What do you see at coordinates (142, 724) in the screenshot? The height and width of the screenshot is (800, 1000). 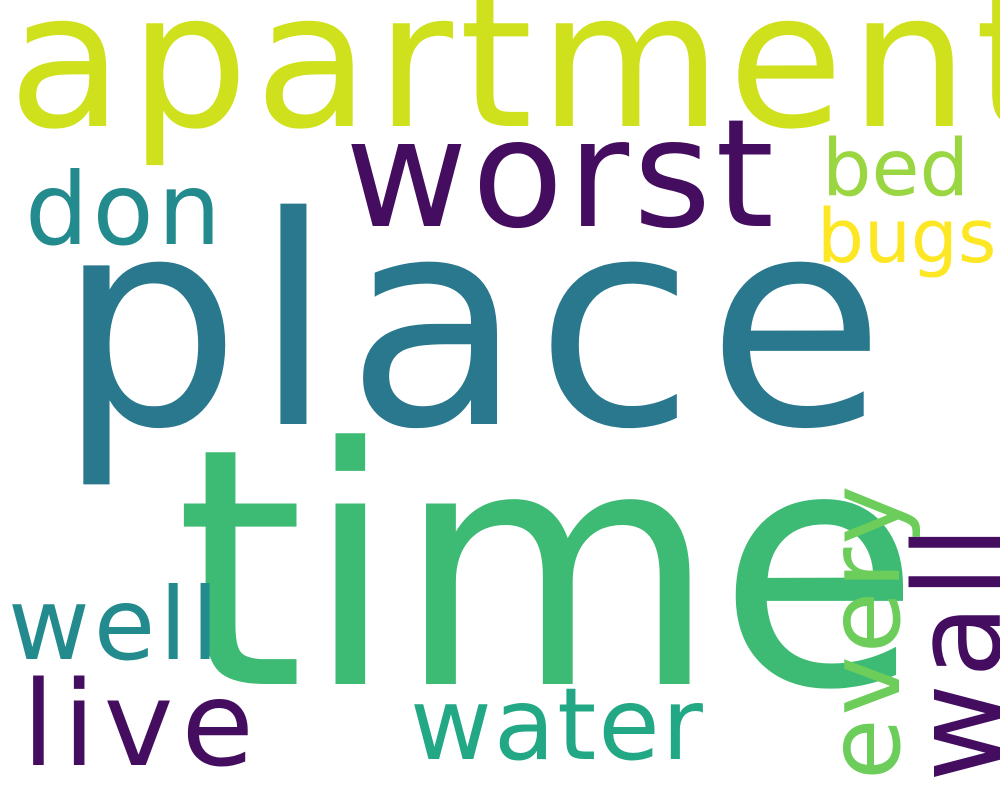 I see `word-live: live` at bounding box center [142, 724].